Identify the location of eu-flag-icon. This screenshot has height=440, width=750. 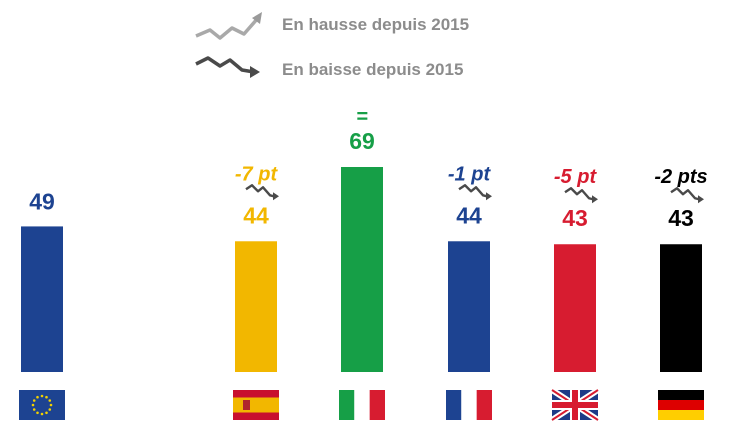
(42, 405).